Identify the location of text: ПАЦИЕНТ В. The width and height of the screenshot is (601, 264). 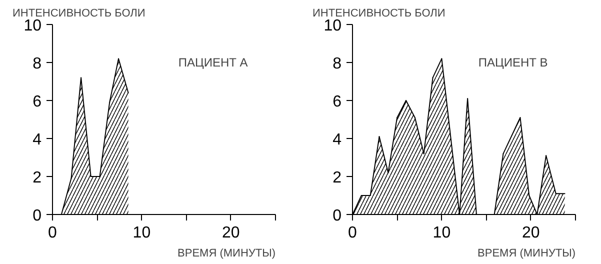
(513, 63).